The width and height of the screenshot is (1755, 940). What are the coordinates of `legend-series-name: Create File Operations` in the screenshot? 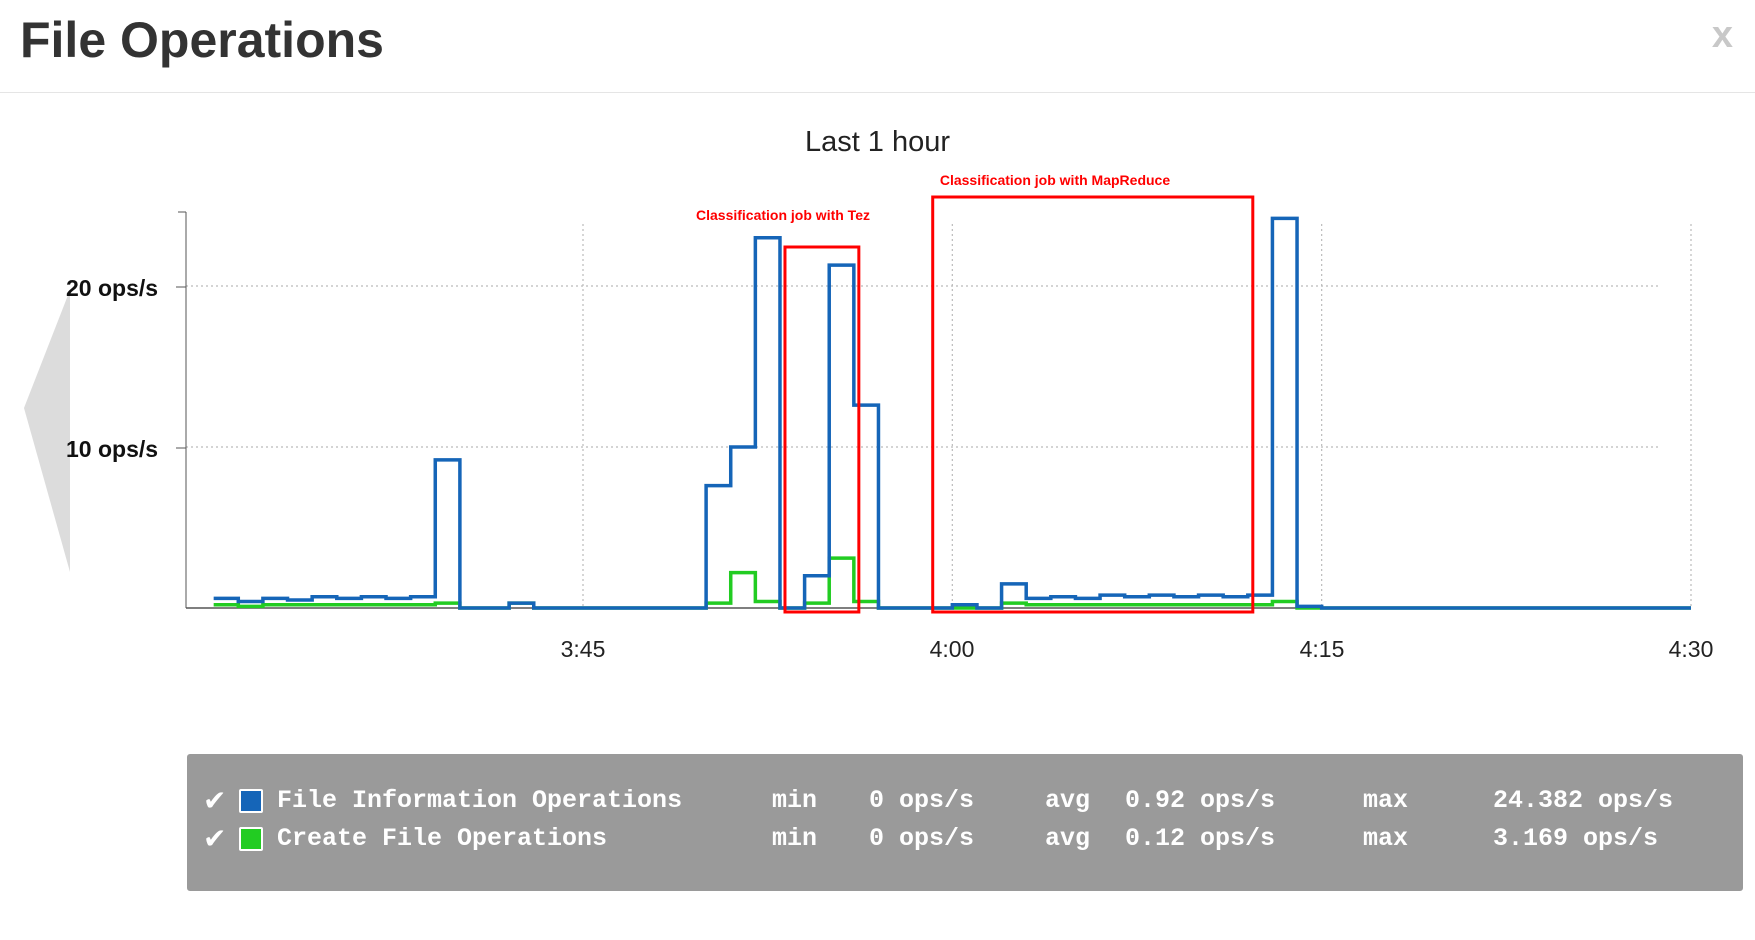 It's located at (442, 838).